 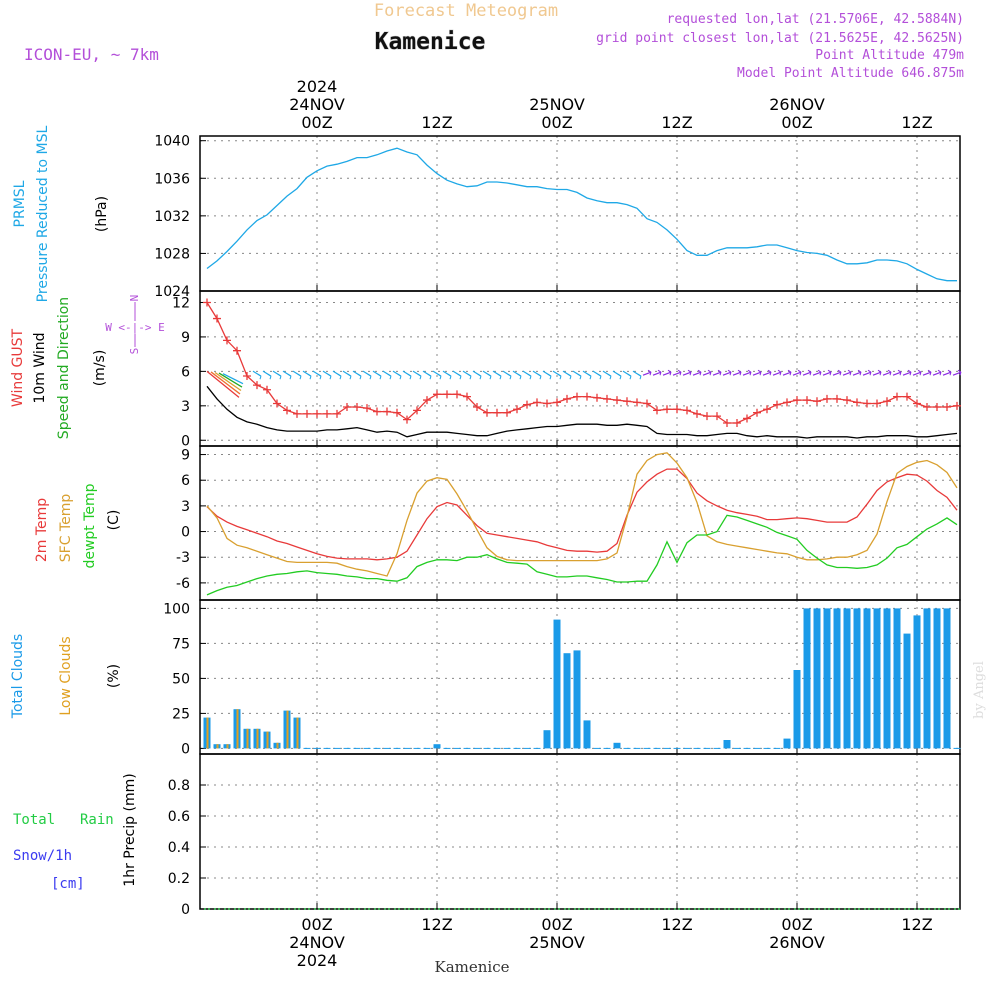 What do you see at coordinates (61, 213) in the screenshot?
I see `pressure-panel-labels: PRMSL Pressure Reduced to MSL (hPa)` at bounding box center [61, 213].